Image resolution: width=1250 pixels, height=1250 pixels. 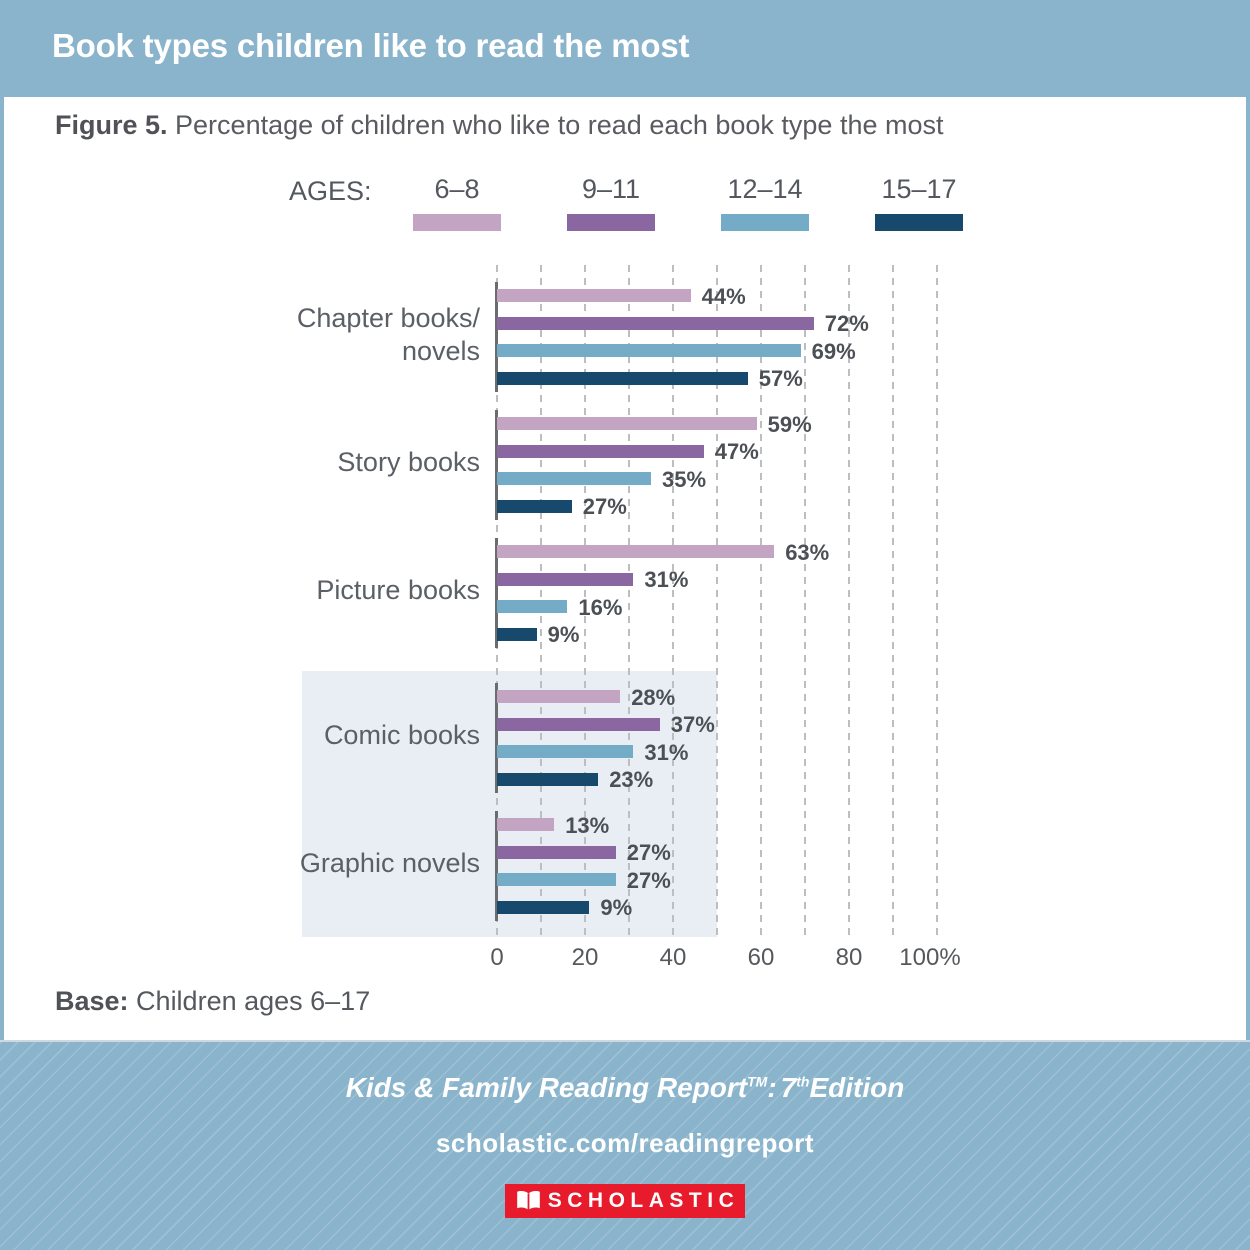 I want to click on legend-item: 6–8, so click(x=457, y=202).